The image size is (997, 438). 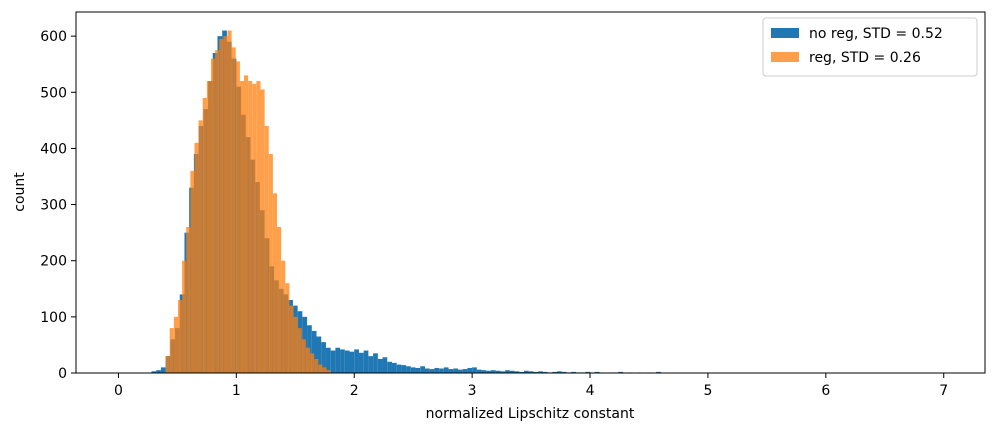 I want to click on y-tick-label: 300, so click(x=53, y=206).